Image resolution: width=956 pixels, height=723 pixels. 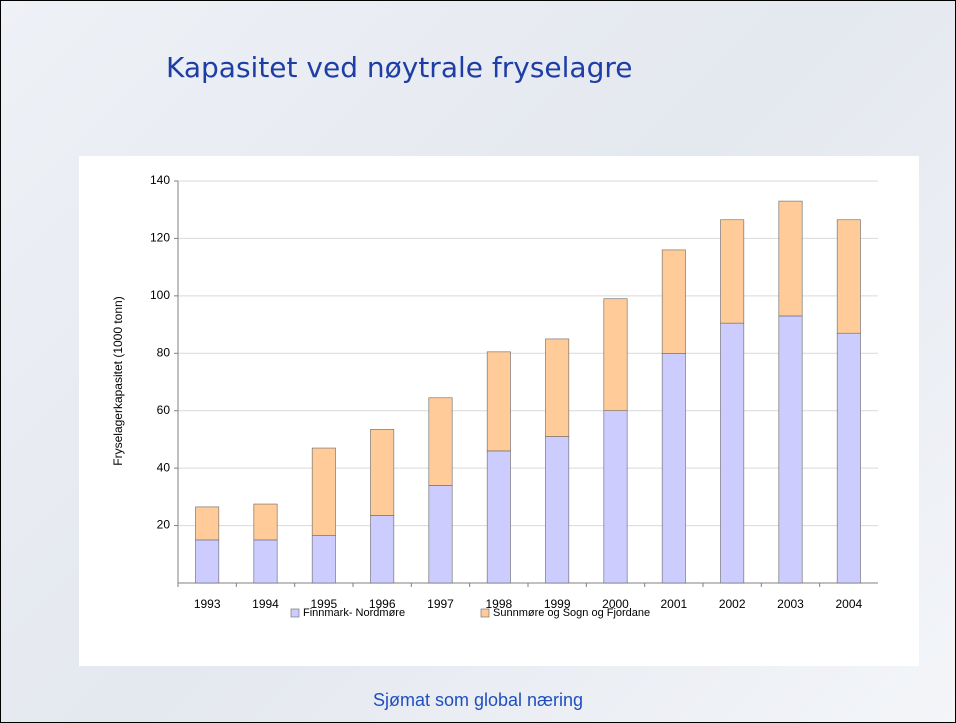 What do you see at coordinates (790, 604) in the screenshot?
I see `x-tick-label: 2003` at bounding box center [790, 604].